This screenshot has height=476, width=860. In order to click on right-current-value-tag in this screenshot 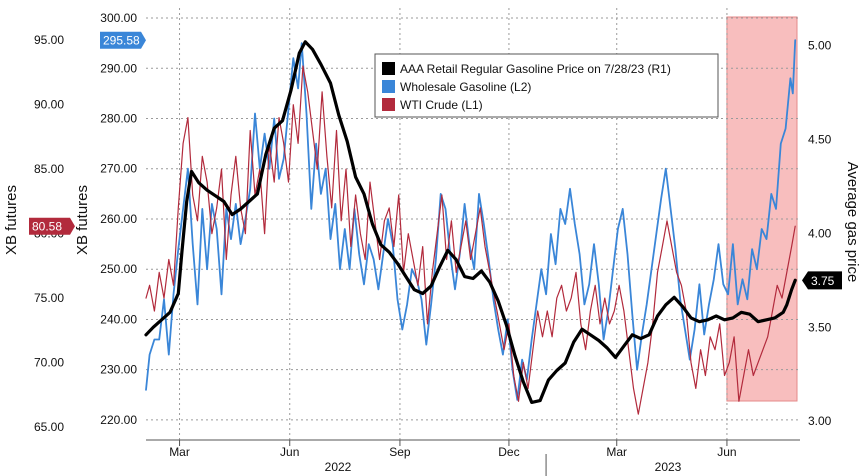, I will do `click(822, 280)`.